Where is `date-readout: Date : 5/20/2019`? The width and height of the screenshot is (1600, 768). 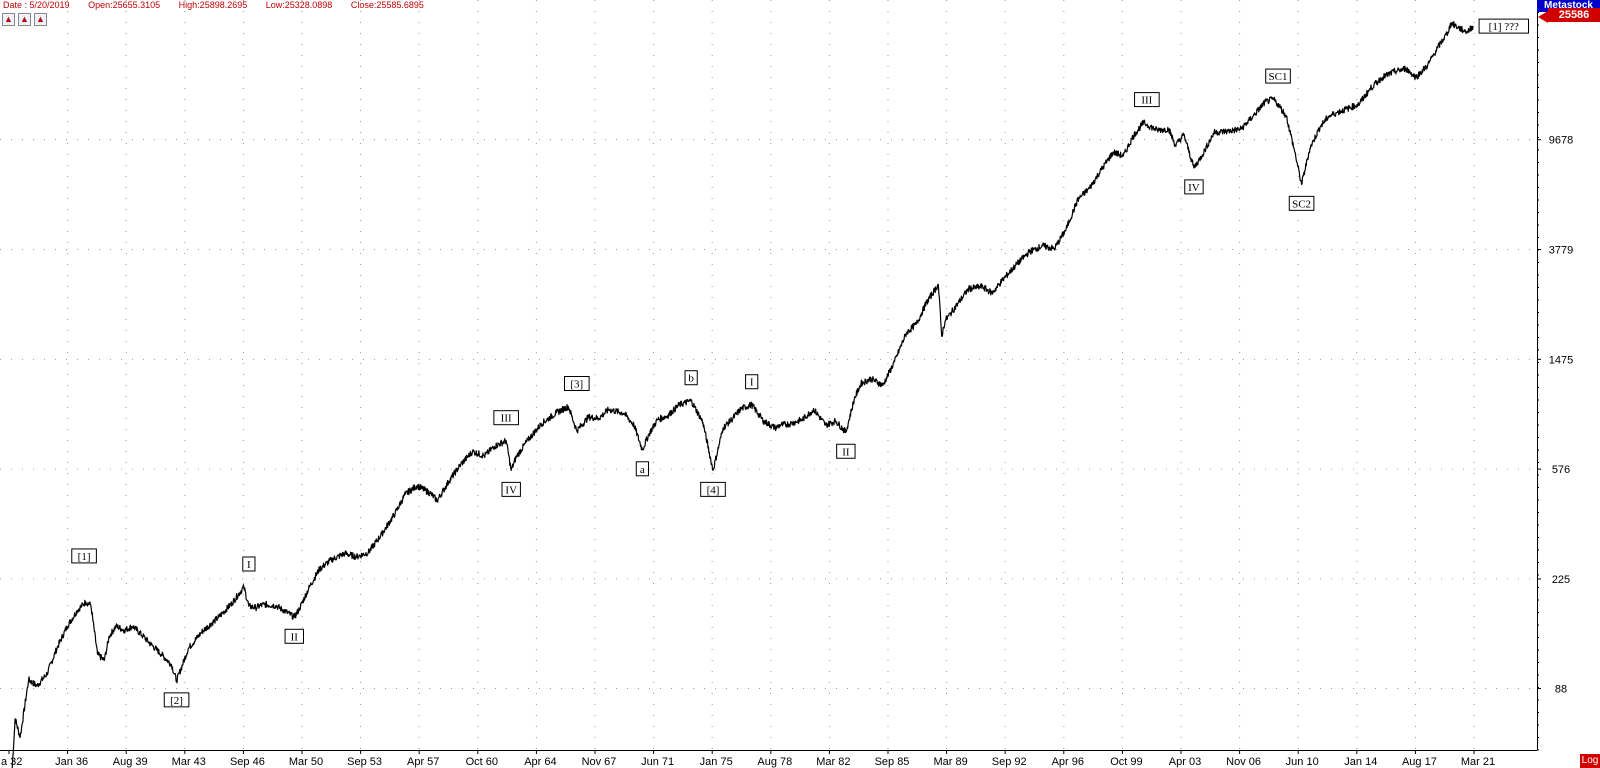
date-readout: Date : 5/20/2019 is located at coordinates (36, 5).